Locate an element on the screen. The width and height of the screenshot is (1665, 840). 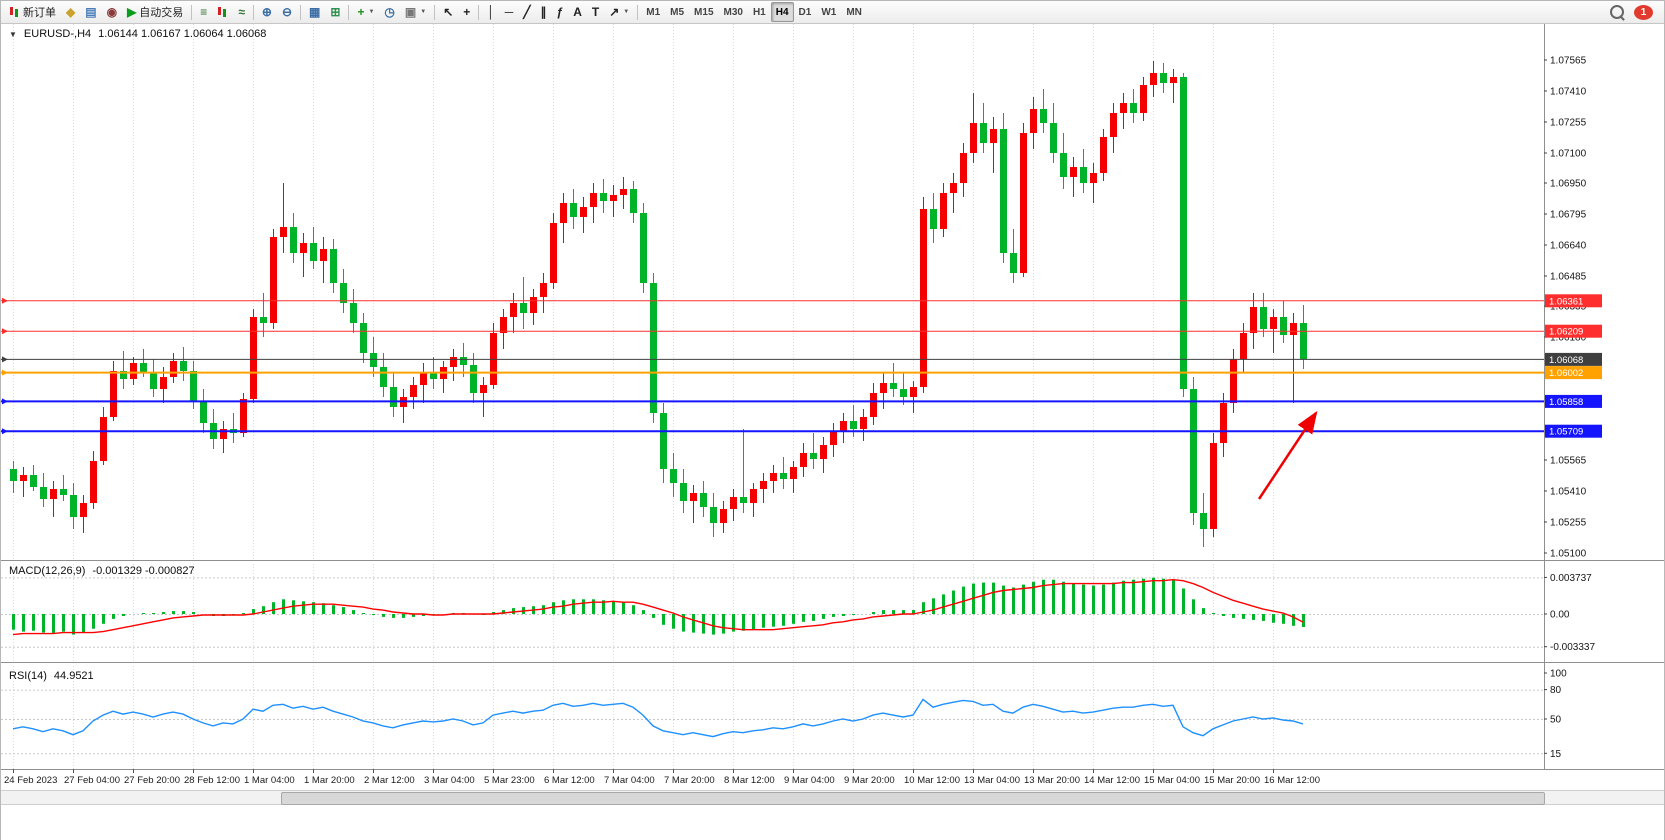
support-line-2-price-badge is located at coordinates (1573, 431).